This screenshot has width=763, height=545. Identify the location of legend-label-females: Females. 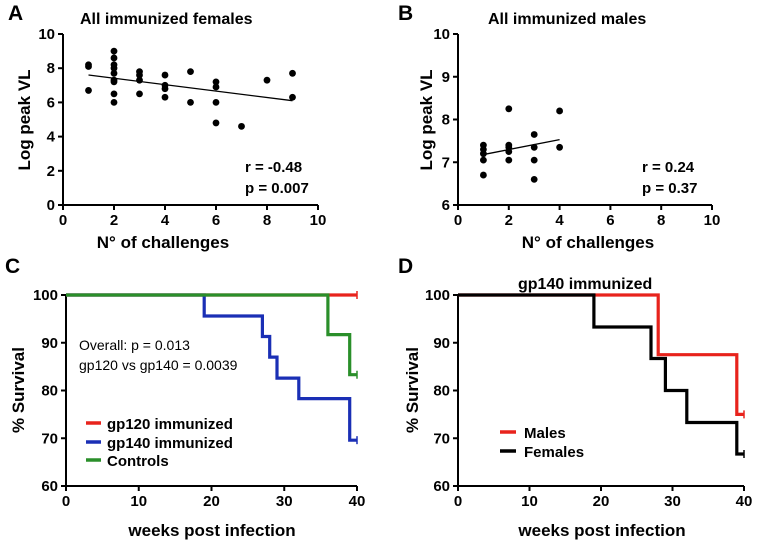
(554, 452).